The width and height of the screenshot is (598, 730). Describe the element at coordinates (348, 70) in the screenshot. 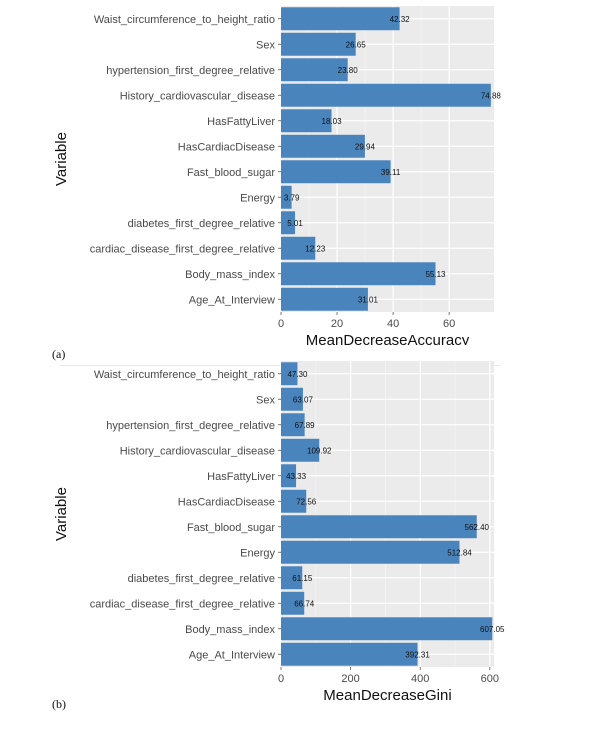

I see `bar-value-label: 23.80` at that location.